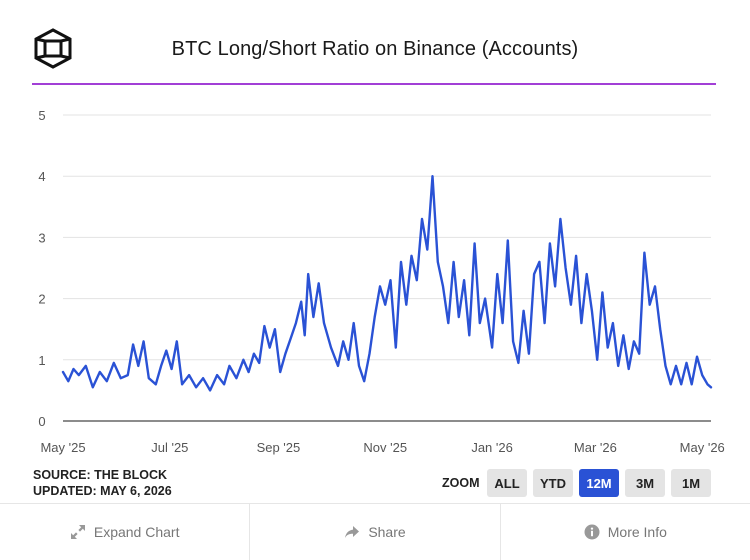 This screenshot has height=560, width=750. I want to click on updated-label: UPDATED: MAY 6, 2026, so click(102, 491).